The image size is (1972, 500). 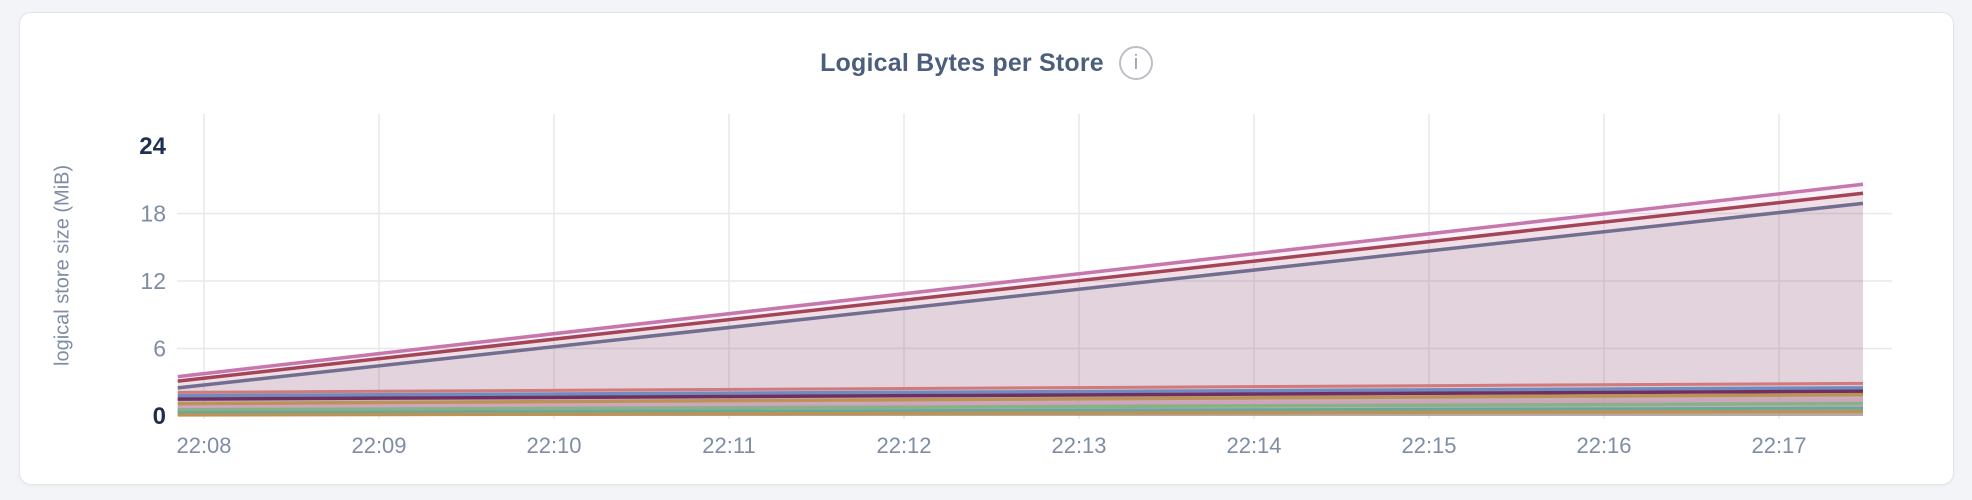 What do you see at coordinates (203, 445) in the screenshot?
I see `x-tick-label: 22:08` at bounding box center [203, 445].